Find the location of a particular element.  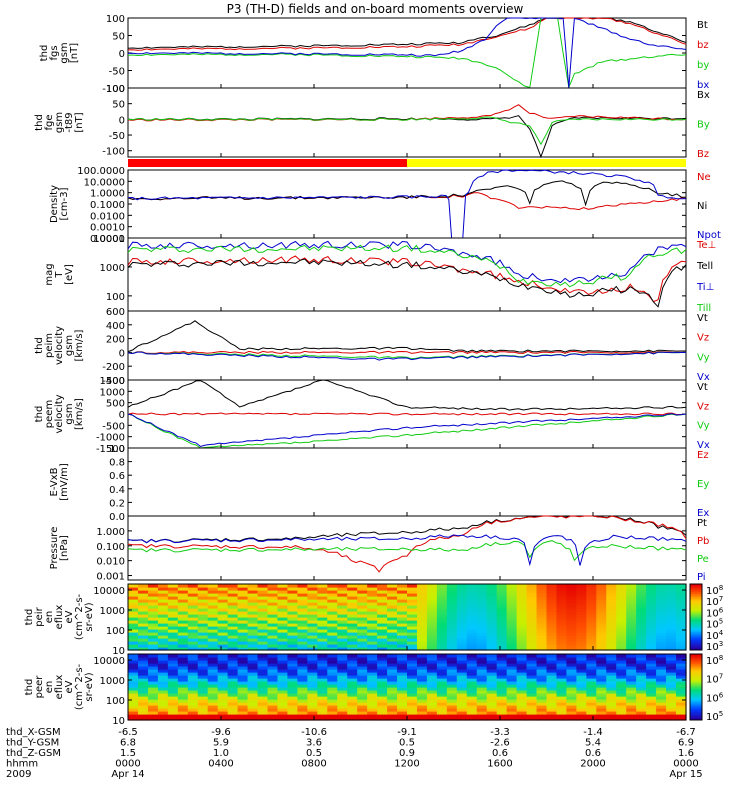

status-bar-segment is located at coordinates (546, 163).